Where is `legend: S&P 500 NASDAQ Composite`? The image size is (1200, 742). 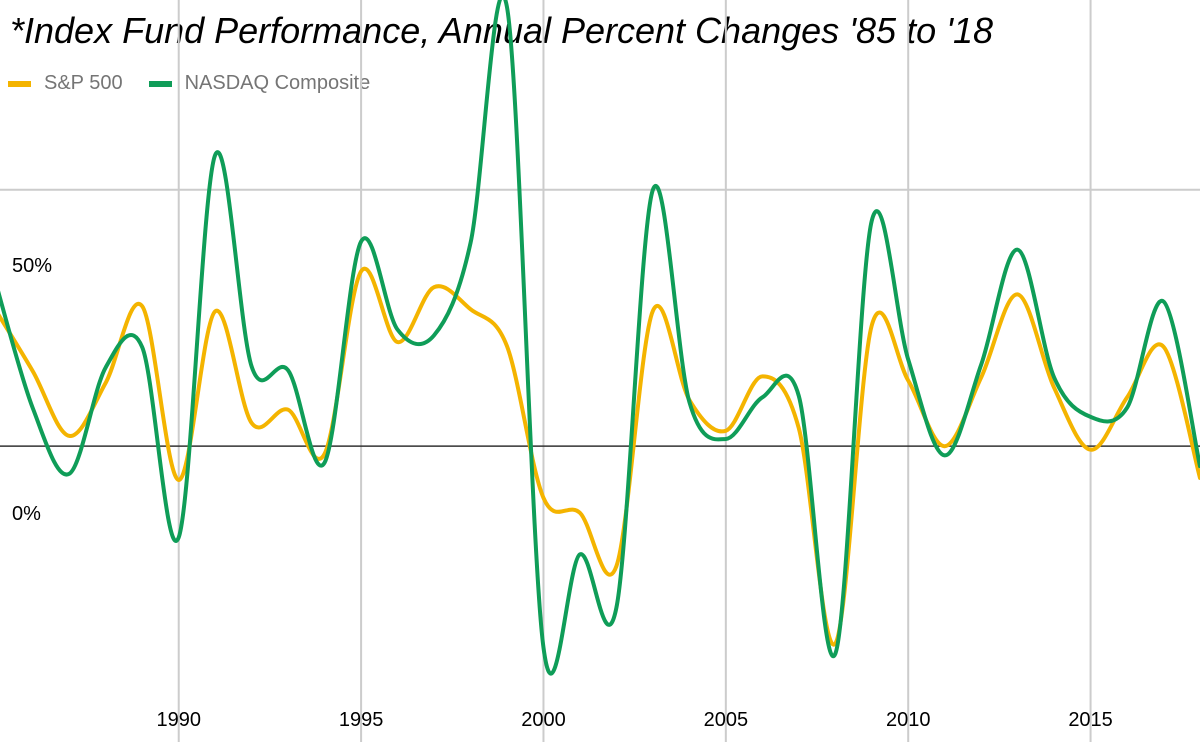 legend: S&P 500 NASDAQ Composite is located at coordinates (202, 83).